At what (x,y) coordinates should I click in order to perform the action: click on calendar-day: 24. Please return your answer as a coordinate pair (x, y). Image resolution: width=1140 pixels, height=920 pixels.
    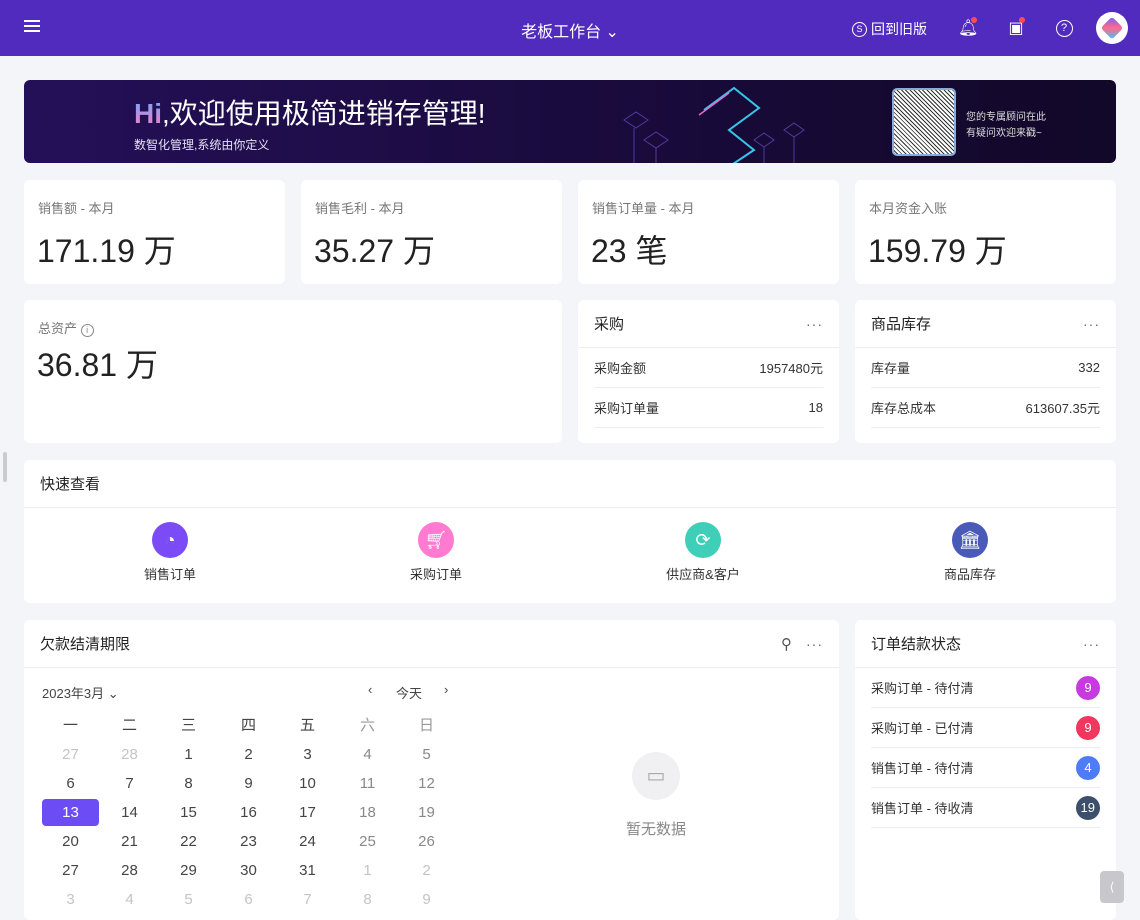
    Looking at the image, I should click on (307, 841).